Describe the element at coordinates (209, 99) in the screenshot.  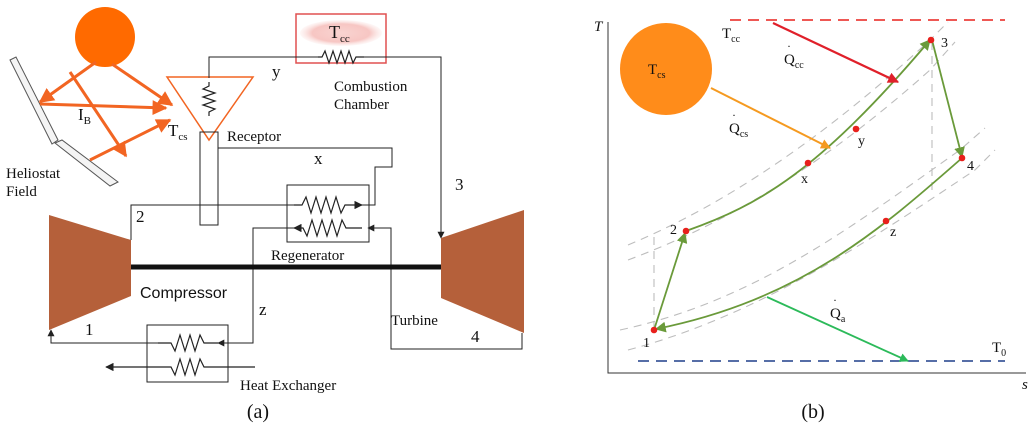
I see `receptor-coil` at that location.